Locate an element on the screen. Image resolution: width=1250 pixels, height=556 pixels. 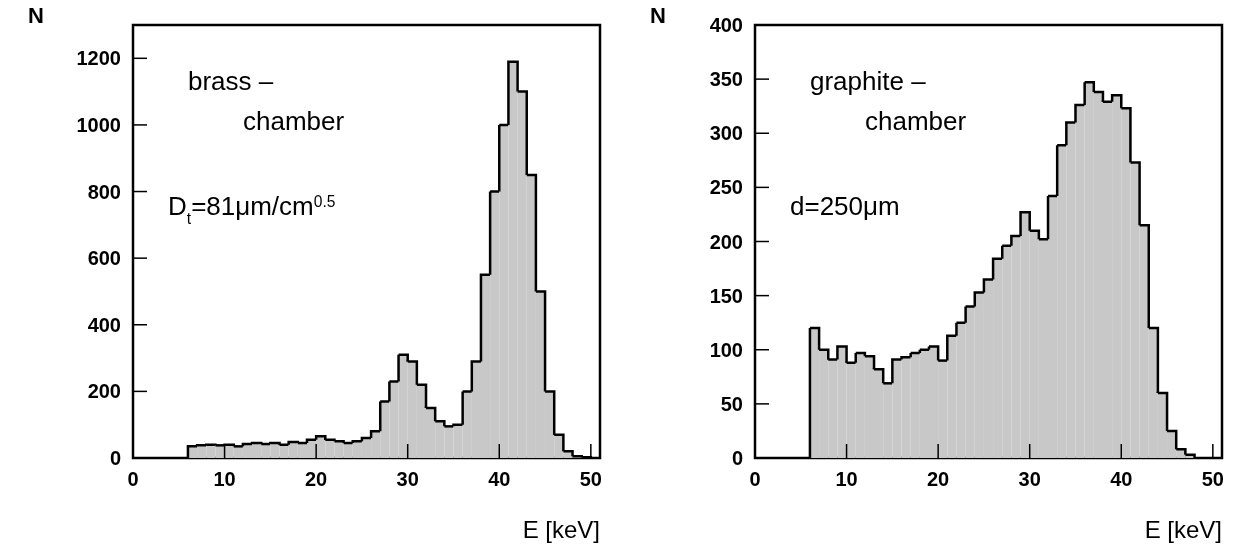
y-tick-label: 300 is located at coordinates (726, 133).